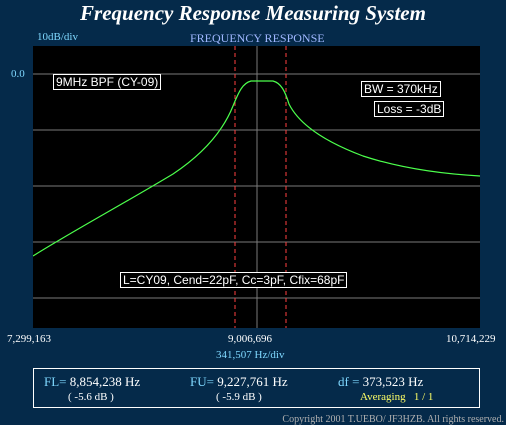 Image resolution: width=506 pixels, height=425 pixels. I want to click on loss-label: Loss = -3dB, so click(409, 109).